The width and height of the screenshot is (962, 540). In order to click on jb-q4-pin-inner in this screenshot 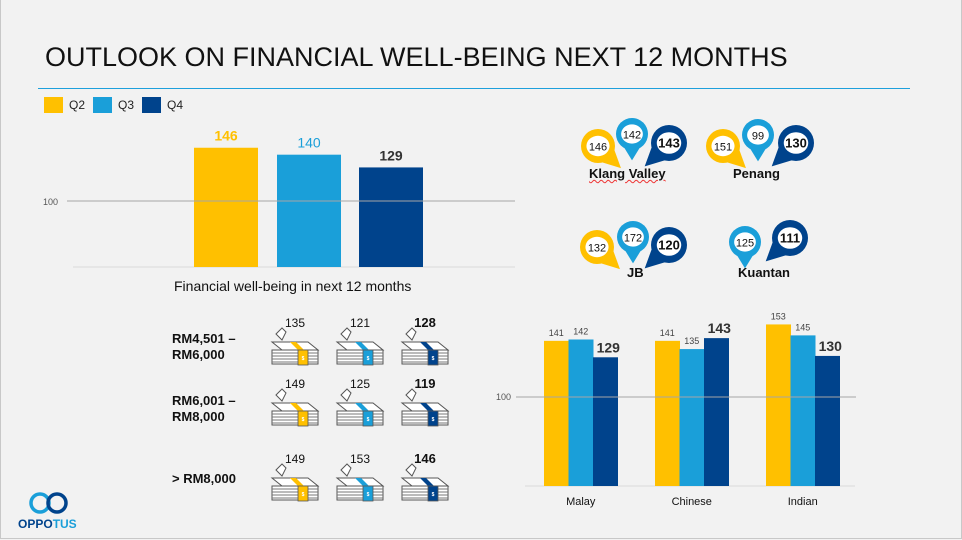, I will do `click(669, 245)`.